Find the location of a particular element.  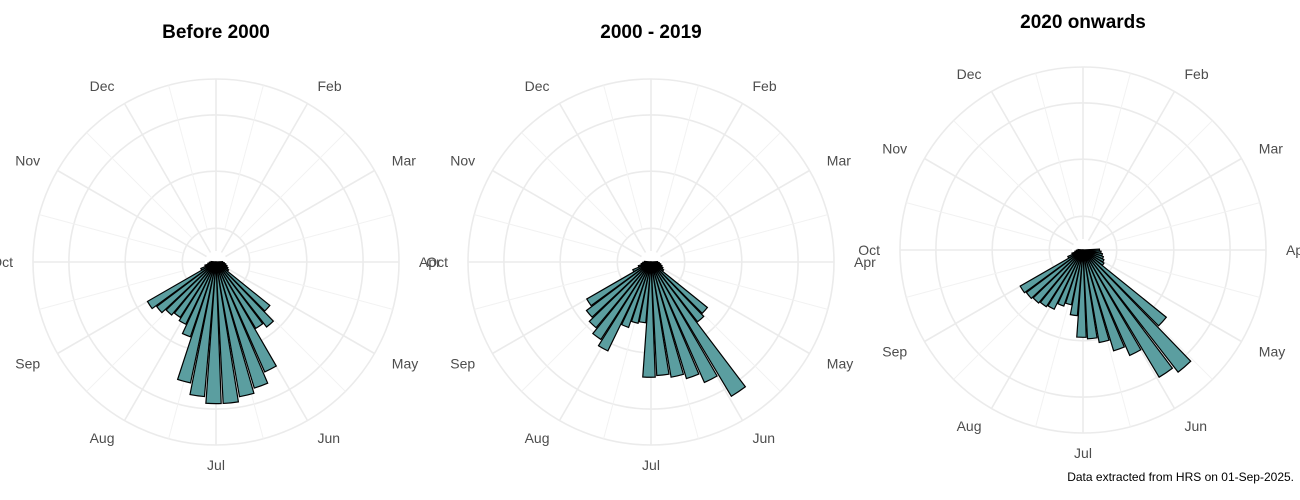

panel-title: 2020 onwards is located at coordinates (1083, 22).